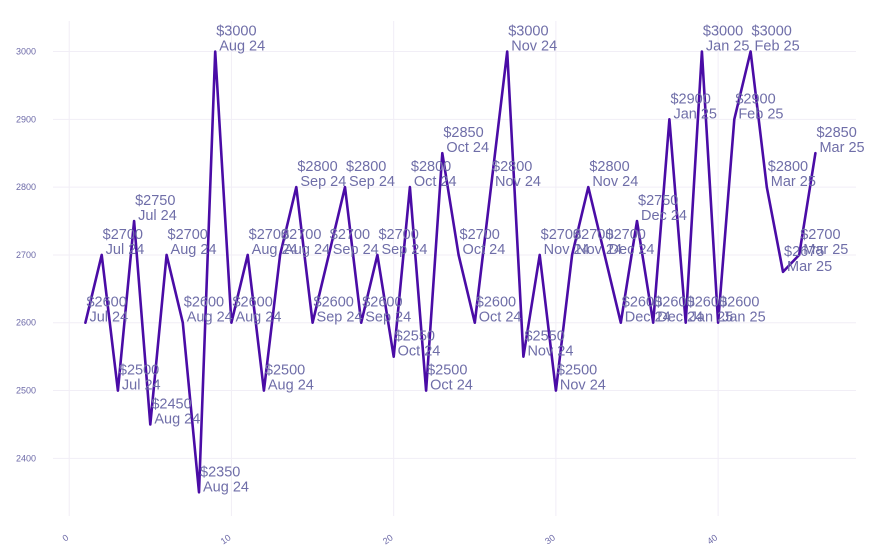 This screenshot has height=558, width=882. I want to click on y-tick-label: 2500, so click(26, 391).